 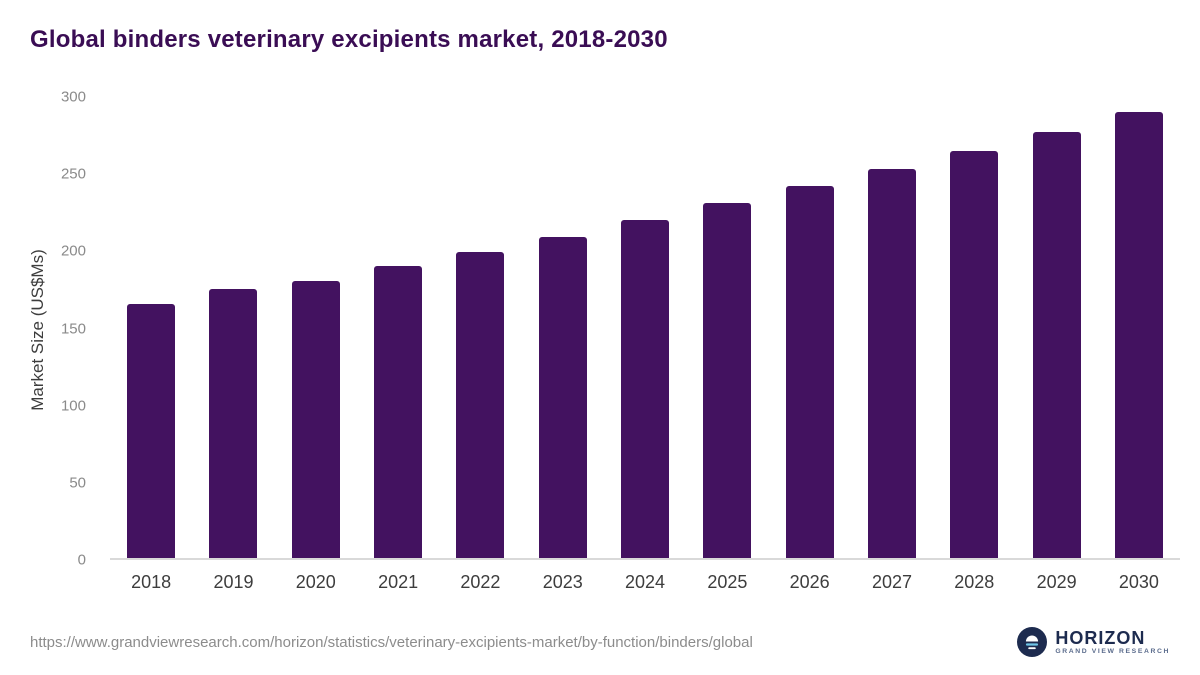 What do you see at coordinates (73, 328) in the screenshot?
I see `y-tick-label: 150` at bounding box center [73, 328].